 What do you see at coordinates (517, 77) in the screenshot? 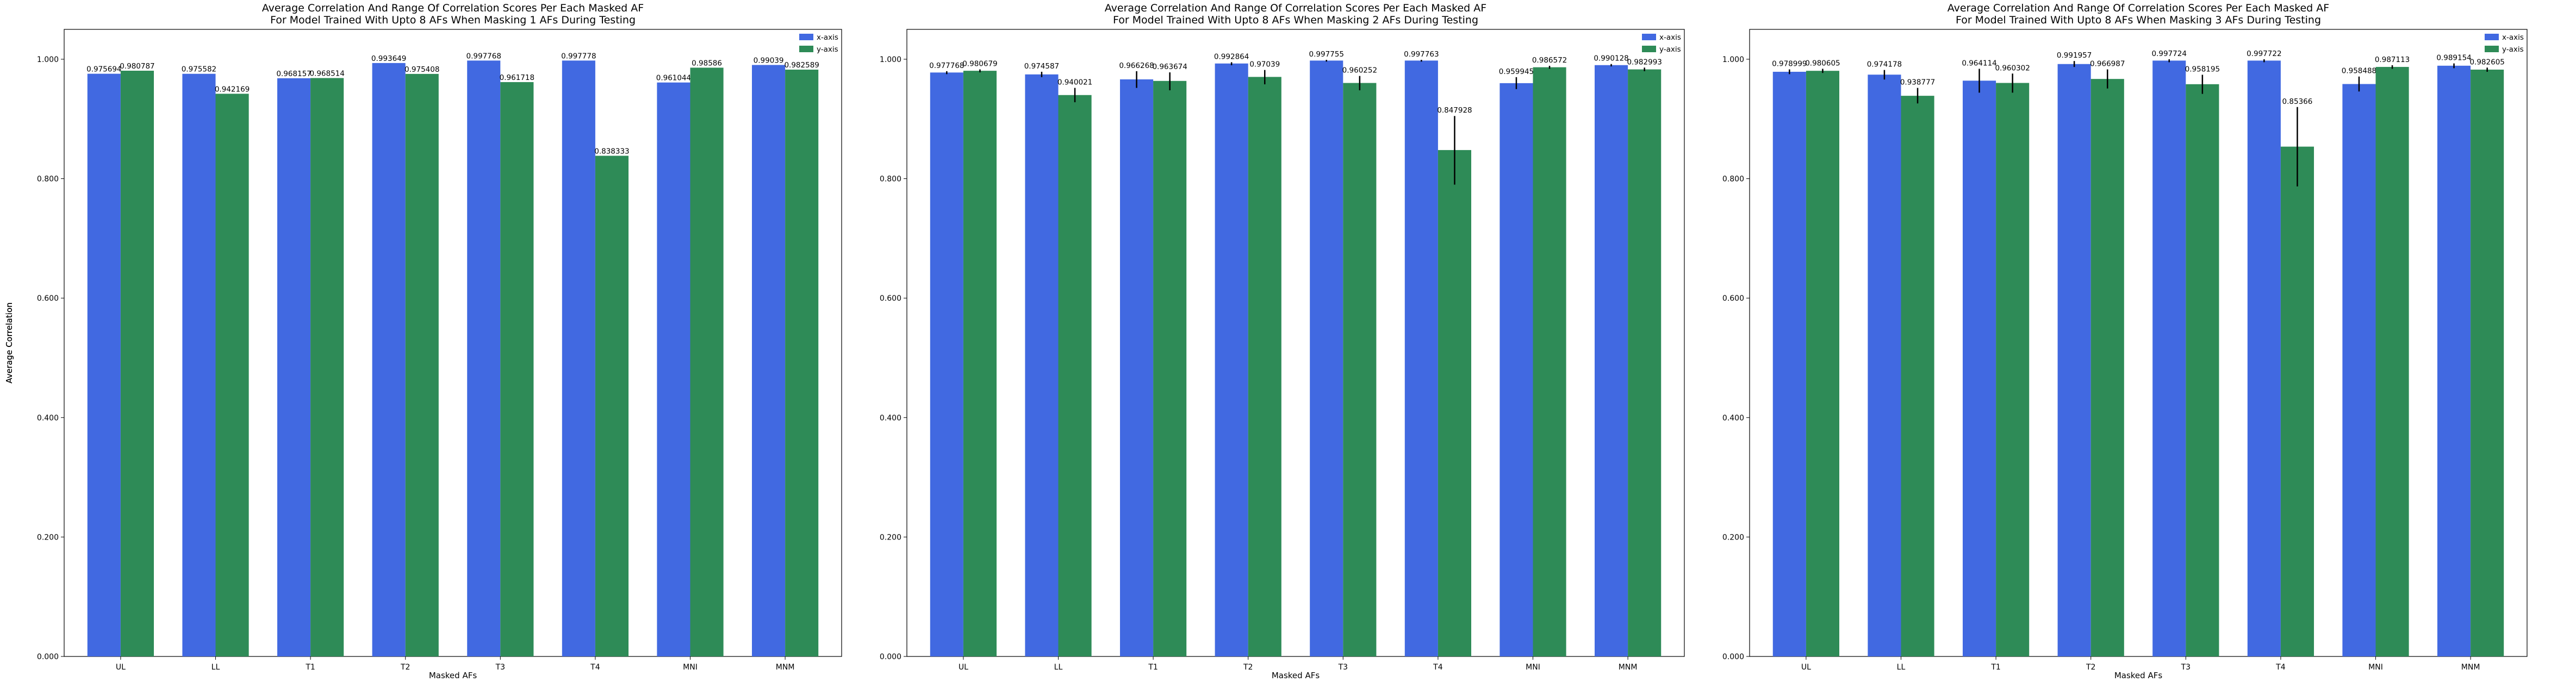
I see `bar-value-label: 0.961718` at bounding box center [517, 77].